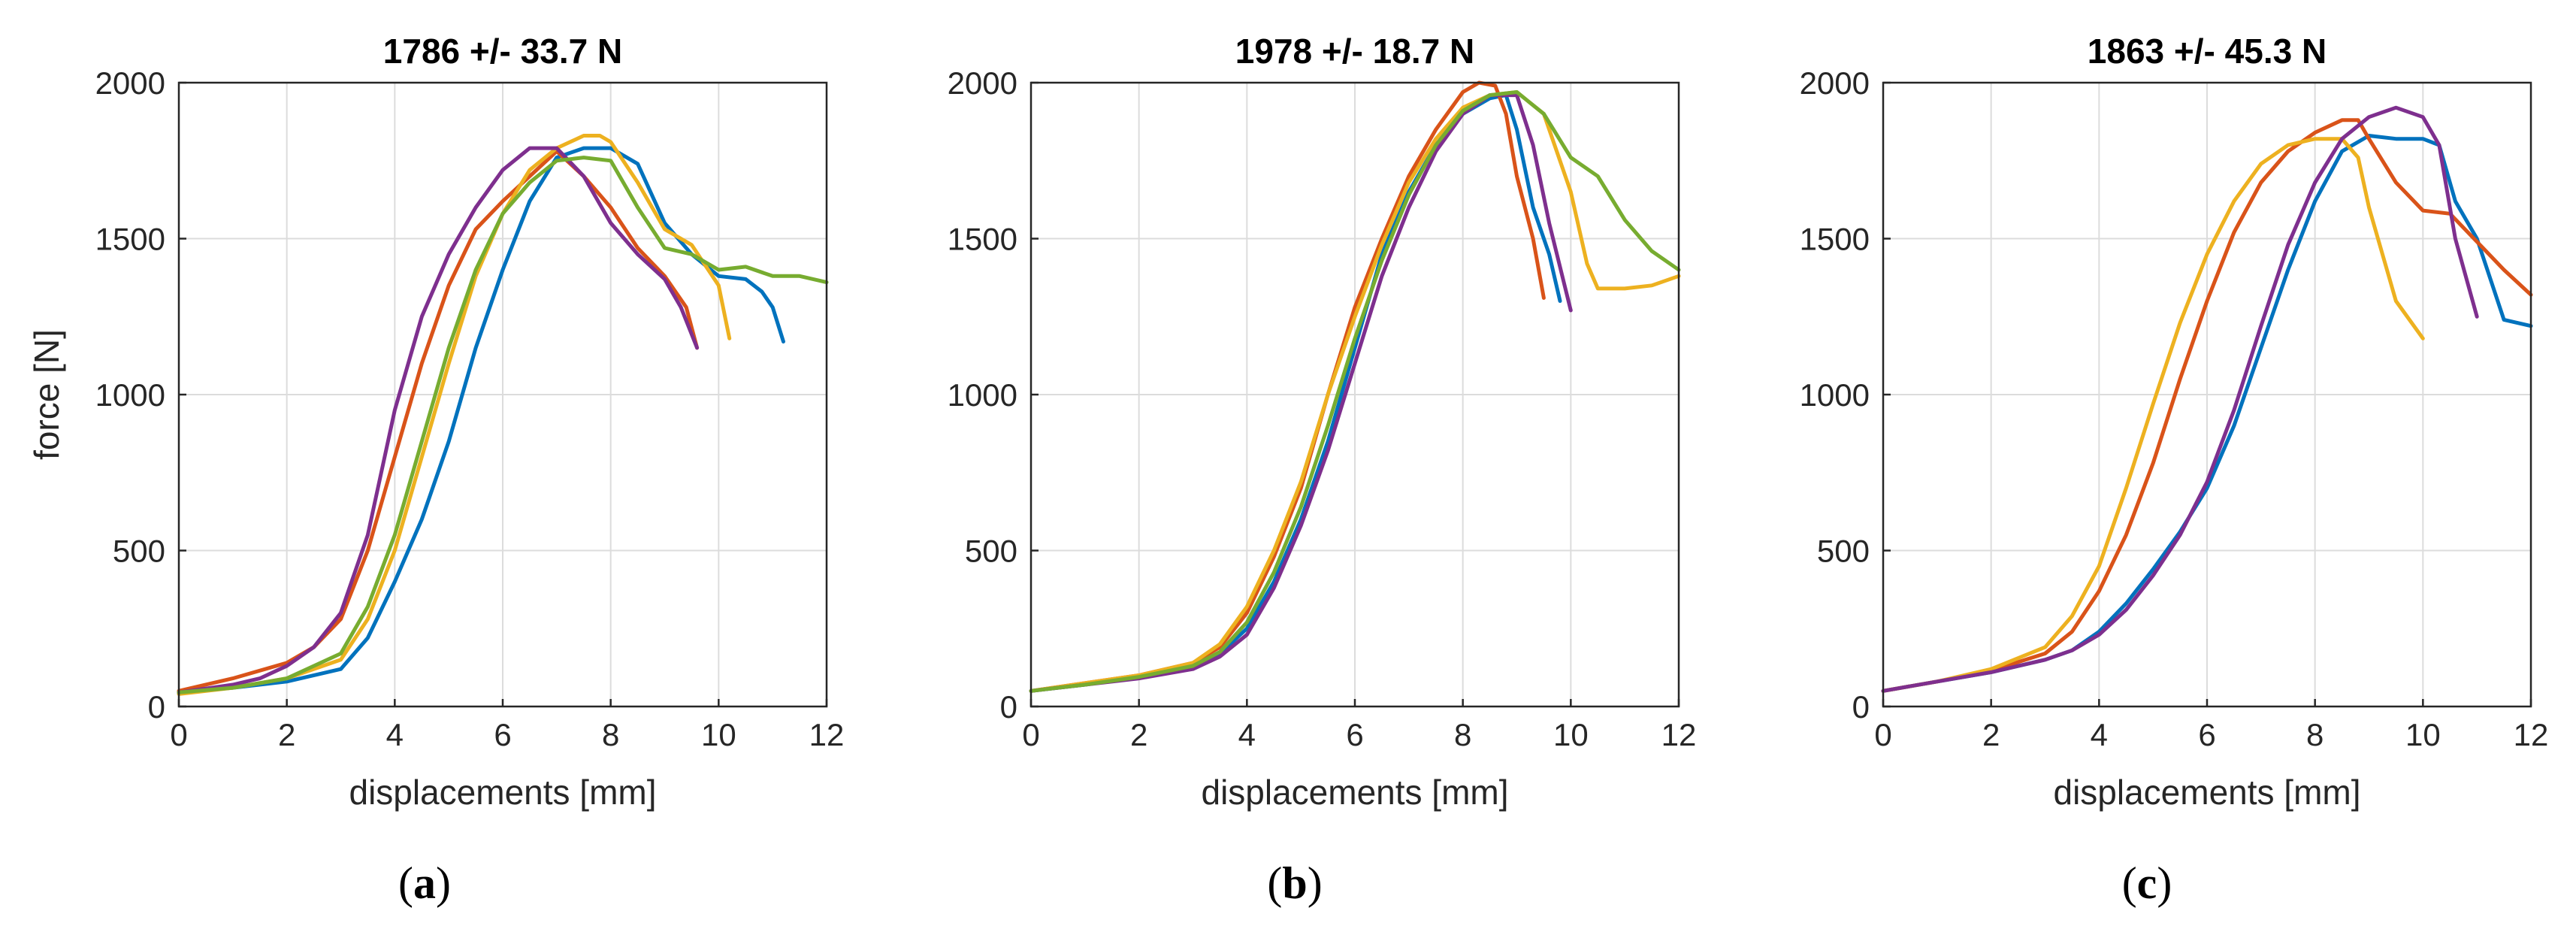  I want to click on panel-c-caption-label: (c), so click(2147, 883).